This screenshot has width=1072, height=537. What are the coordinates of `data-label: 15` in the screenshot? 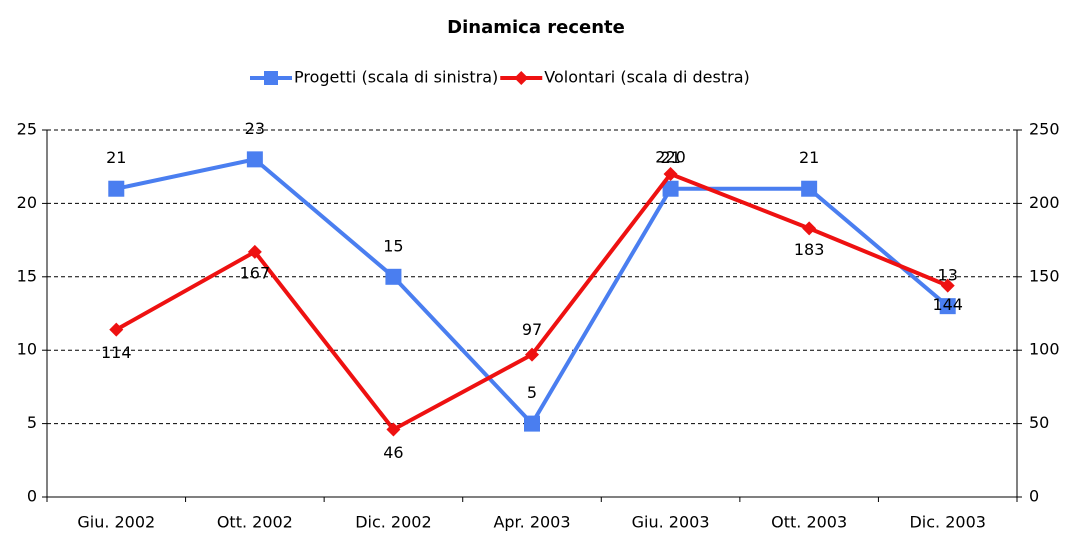 It's located at (393, 245).